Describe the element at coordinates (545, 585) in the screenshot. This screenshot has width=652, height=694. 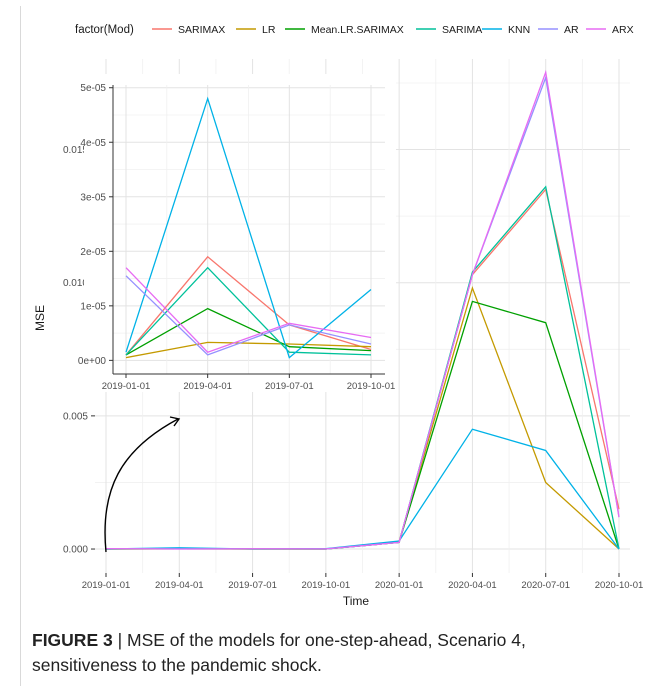
I see `main-x-tick-label: 2020-07-01` at that location.